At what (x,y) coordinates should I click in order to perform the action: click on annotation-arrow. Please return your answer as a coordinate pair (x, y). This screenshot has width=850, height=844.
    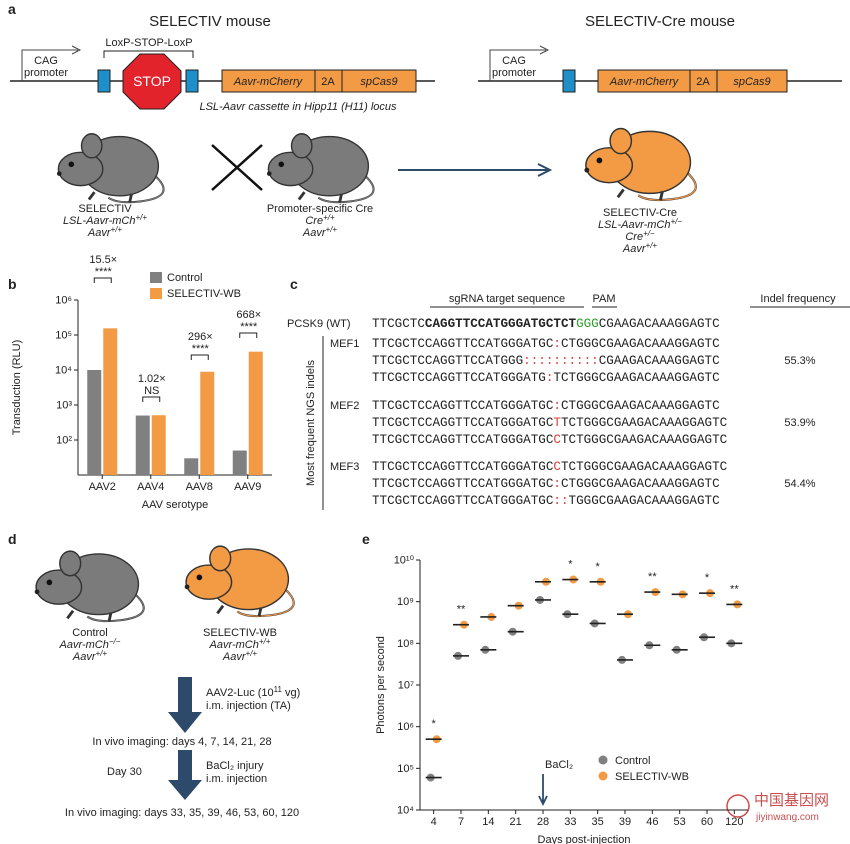
    Looking at the image, I should click on (543, 790).